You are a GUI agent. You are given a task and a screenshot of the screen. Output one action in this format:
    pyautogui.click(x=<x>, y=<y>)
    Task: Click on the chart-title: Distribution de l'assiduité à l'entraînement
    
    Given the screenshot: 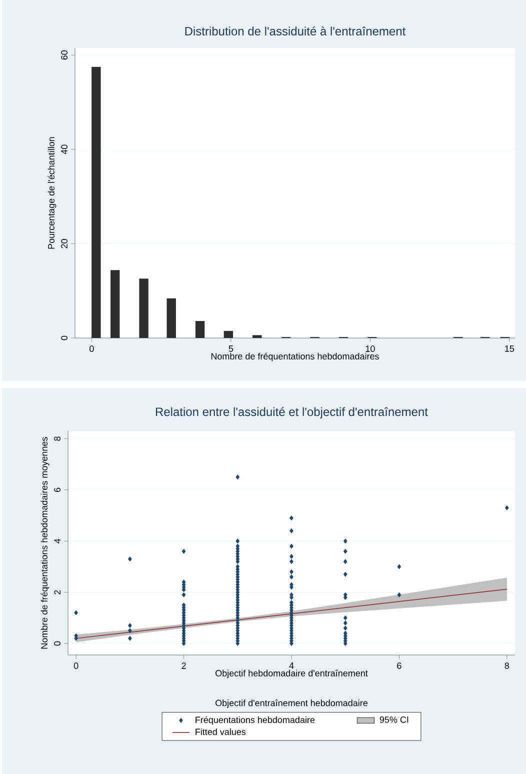 What is the action you would take?
    pyautogui.click(x=295, y=31)
    